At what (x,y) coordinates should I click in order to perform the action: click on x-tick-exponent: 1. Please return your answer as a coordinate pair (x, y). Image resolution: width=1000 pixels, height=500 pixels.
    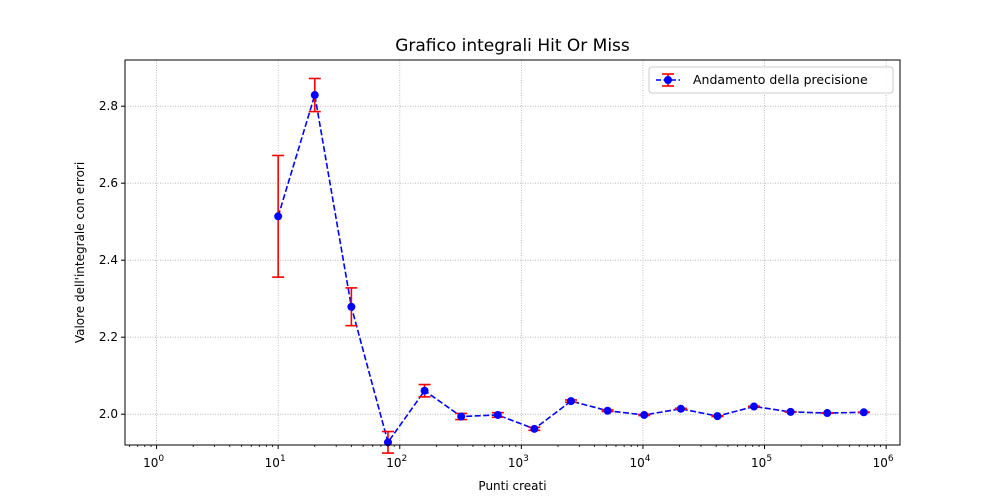
    Looking at the image, I should click on (283, 459).